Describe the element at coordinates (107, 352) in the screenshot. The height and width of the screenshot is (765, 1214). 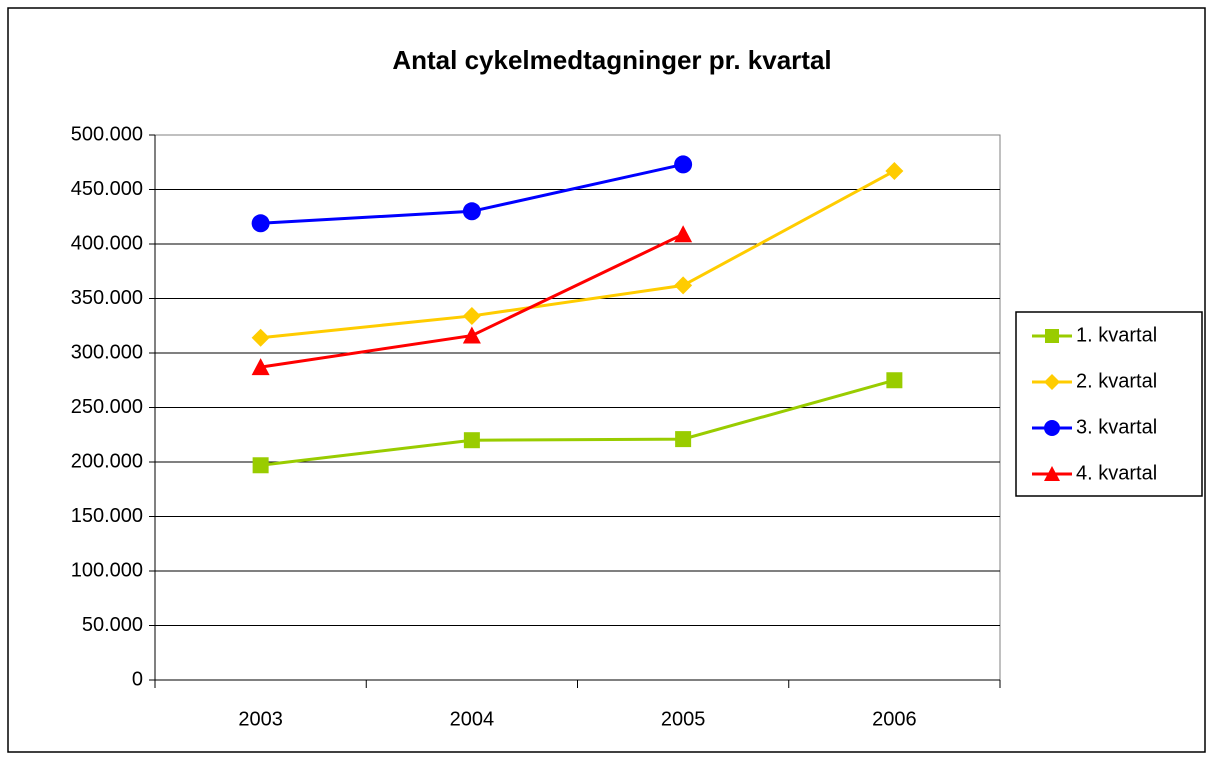
I see `y-tick-label: 300.000` at that location.